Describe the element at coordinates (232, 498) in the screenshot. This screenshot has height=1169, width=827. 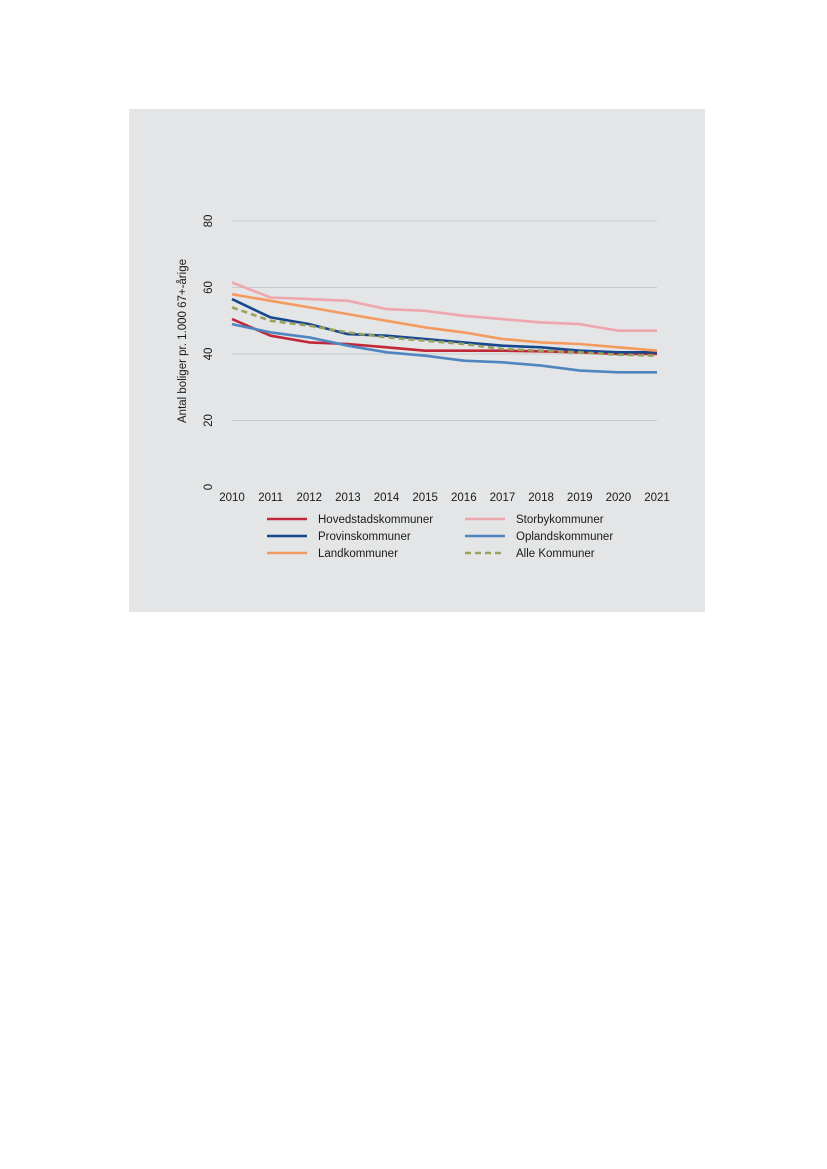
I see `x-tick-label: 2010` at that location.